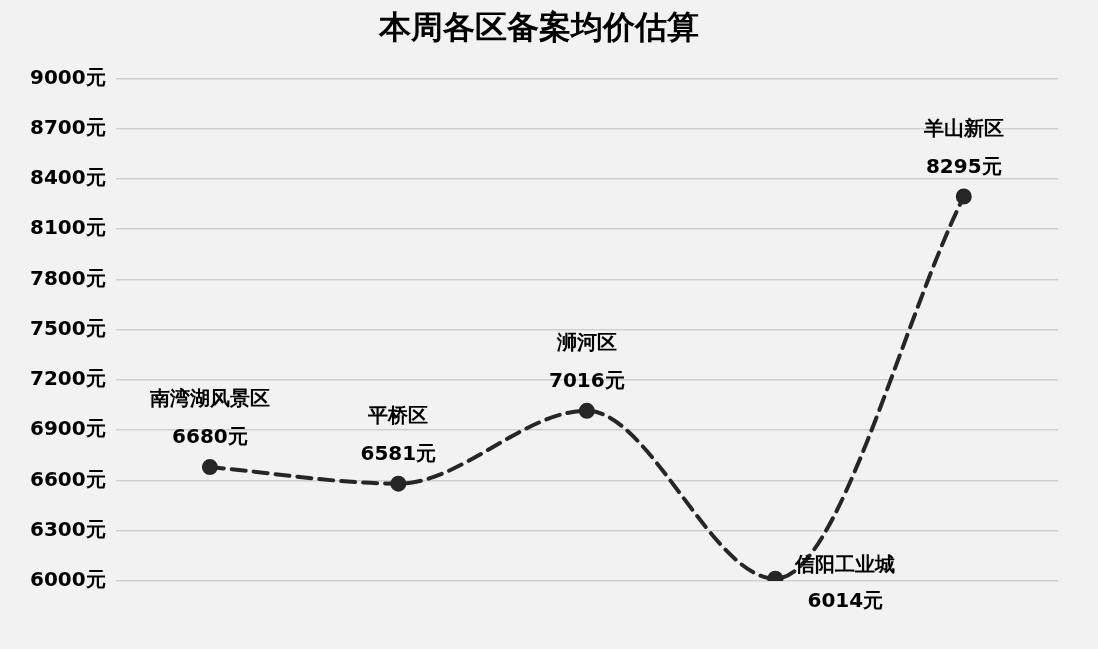 This screenshot has width=1098, height=649. I want to click on y-tick-label: 7800元, so click(67, 277).